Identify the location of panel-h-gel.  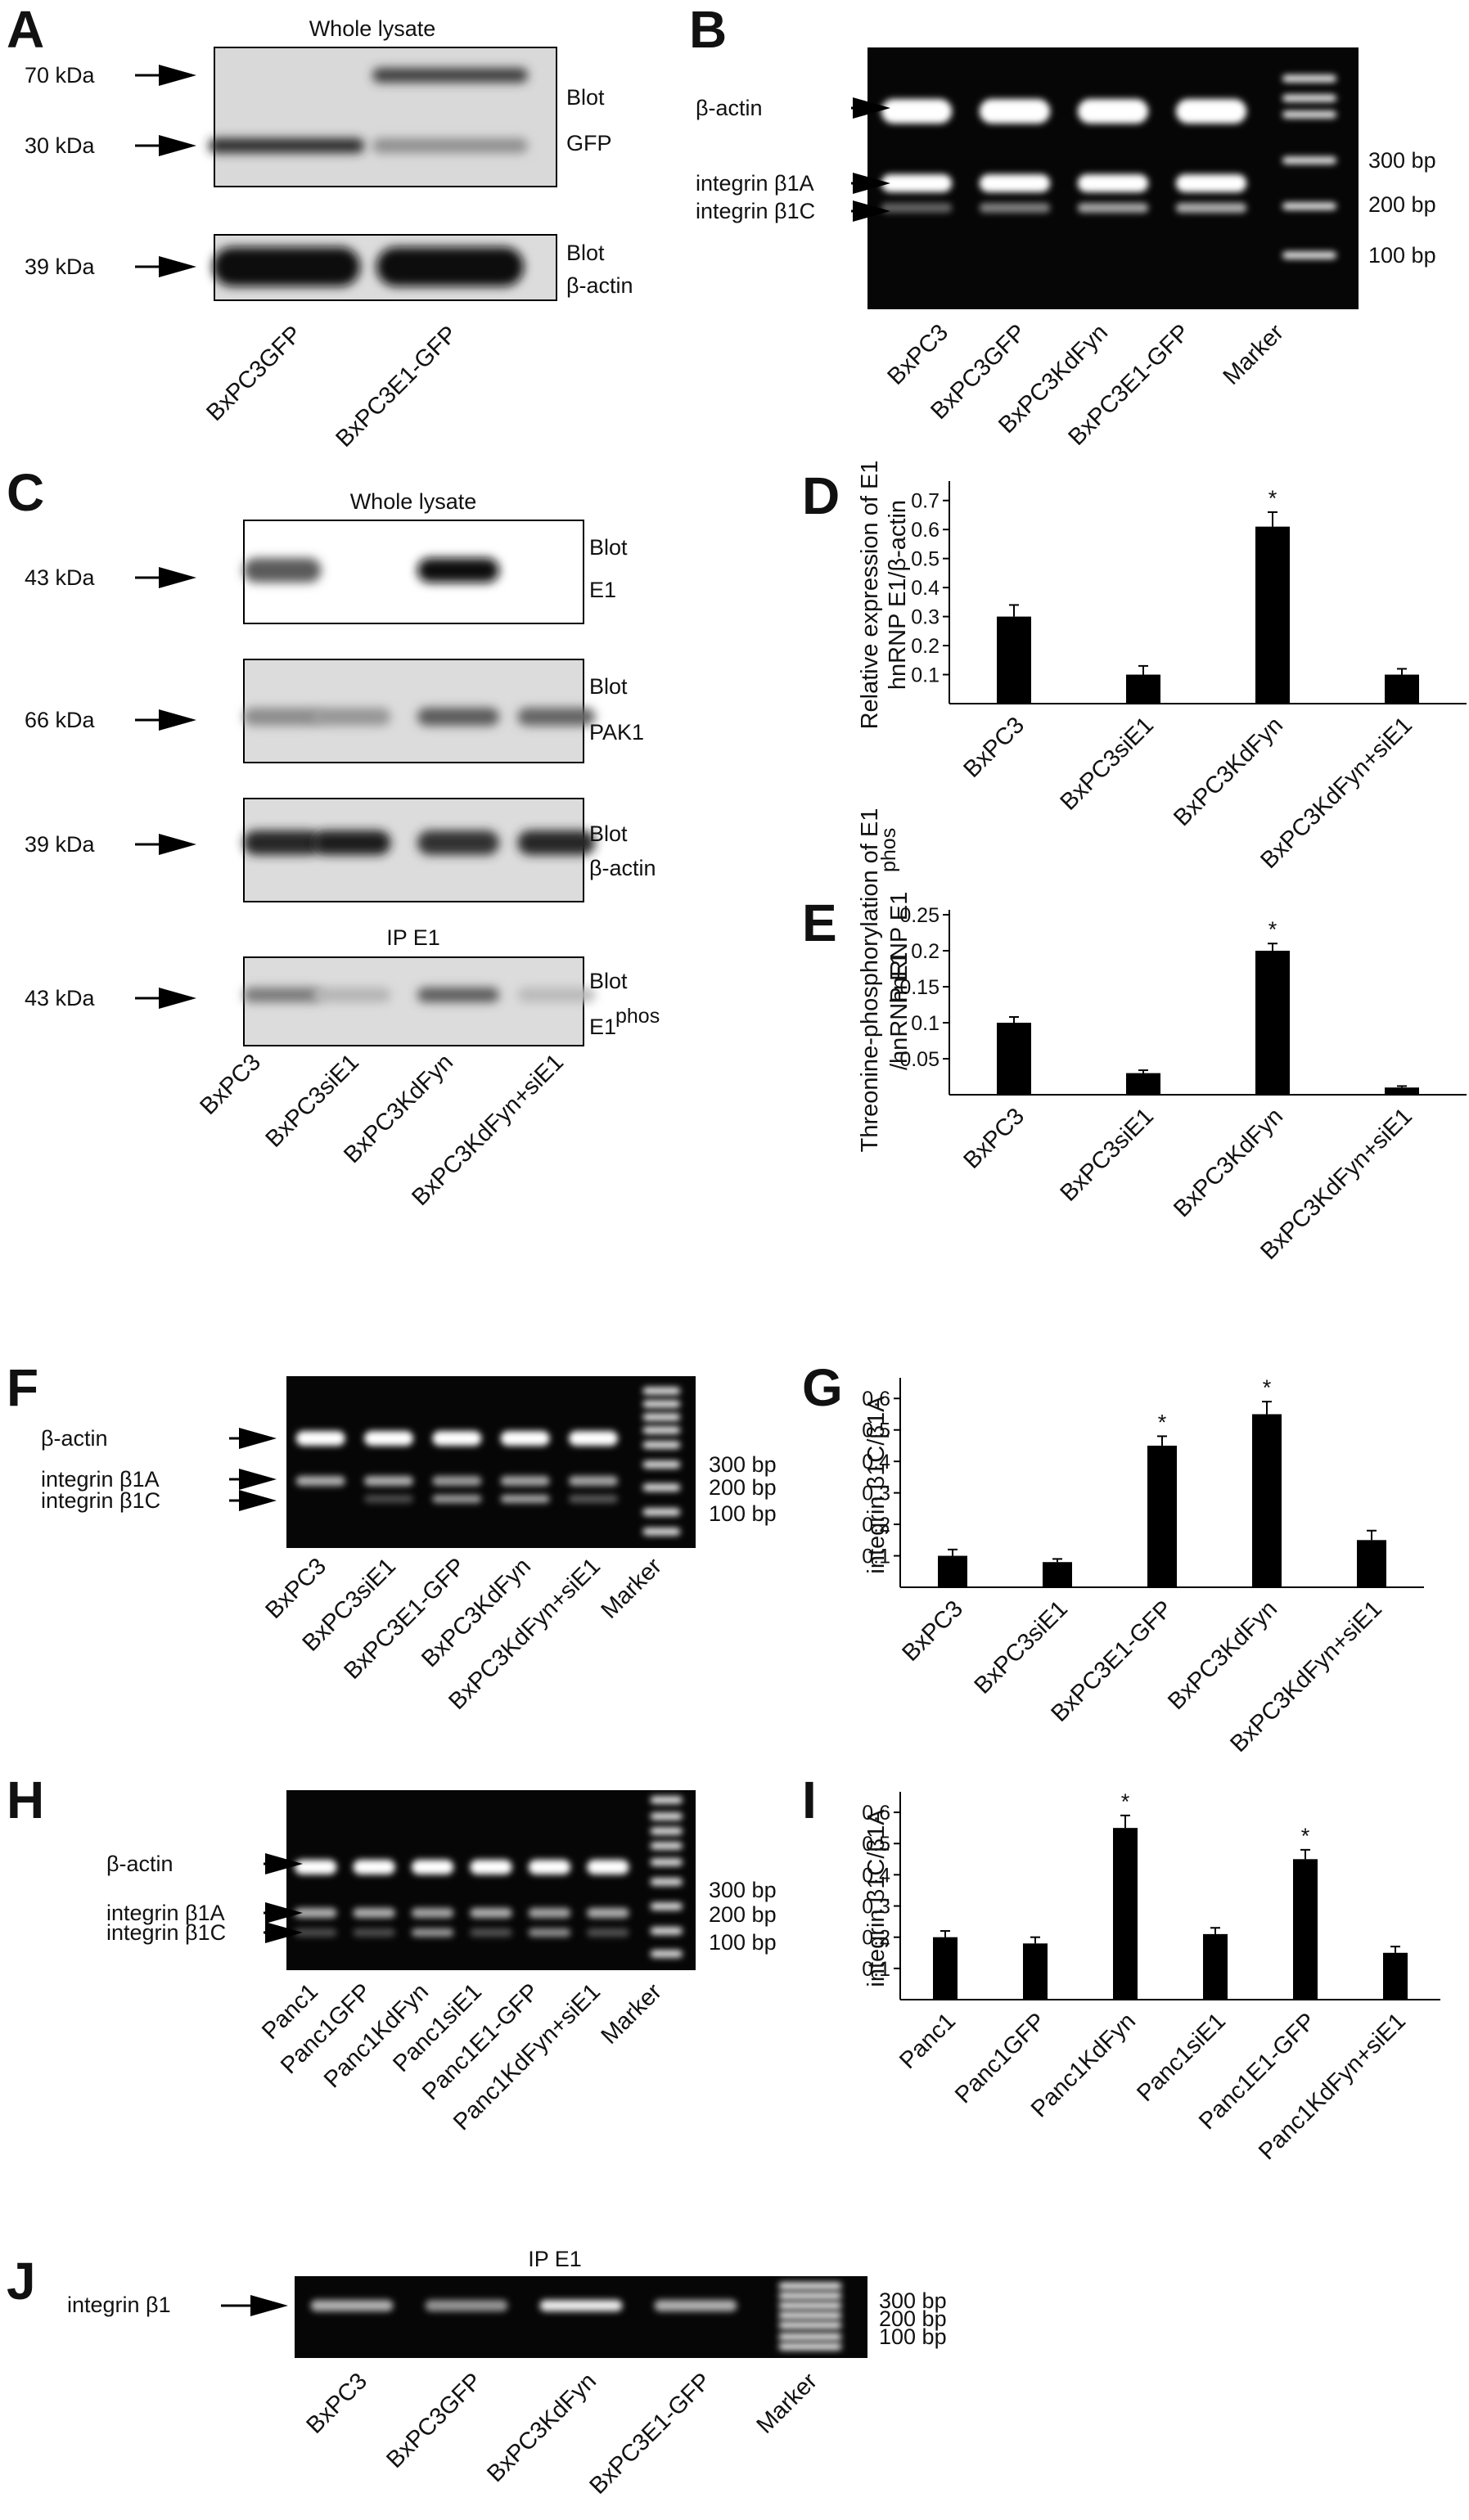
(491, 1880).